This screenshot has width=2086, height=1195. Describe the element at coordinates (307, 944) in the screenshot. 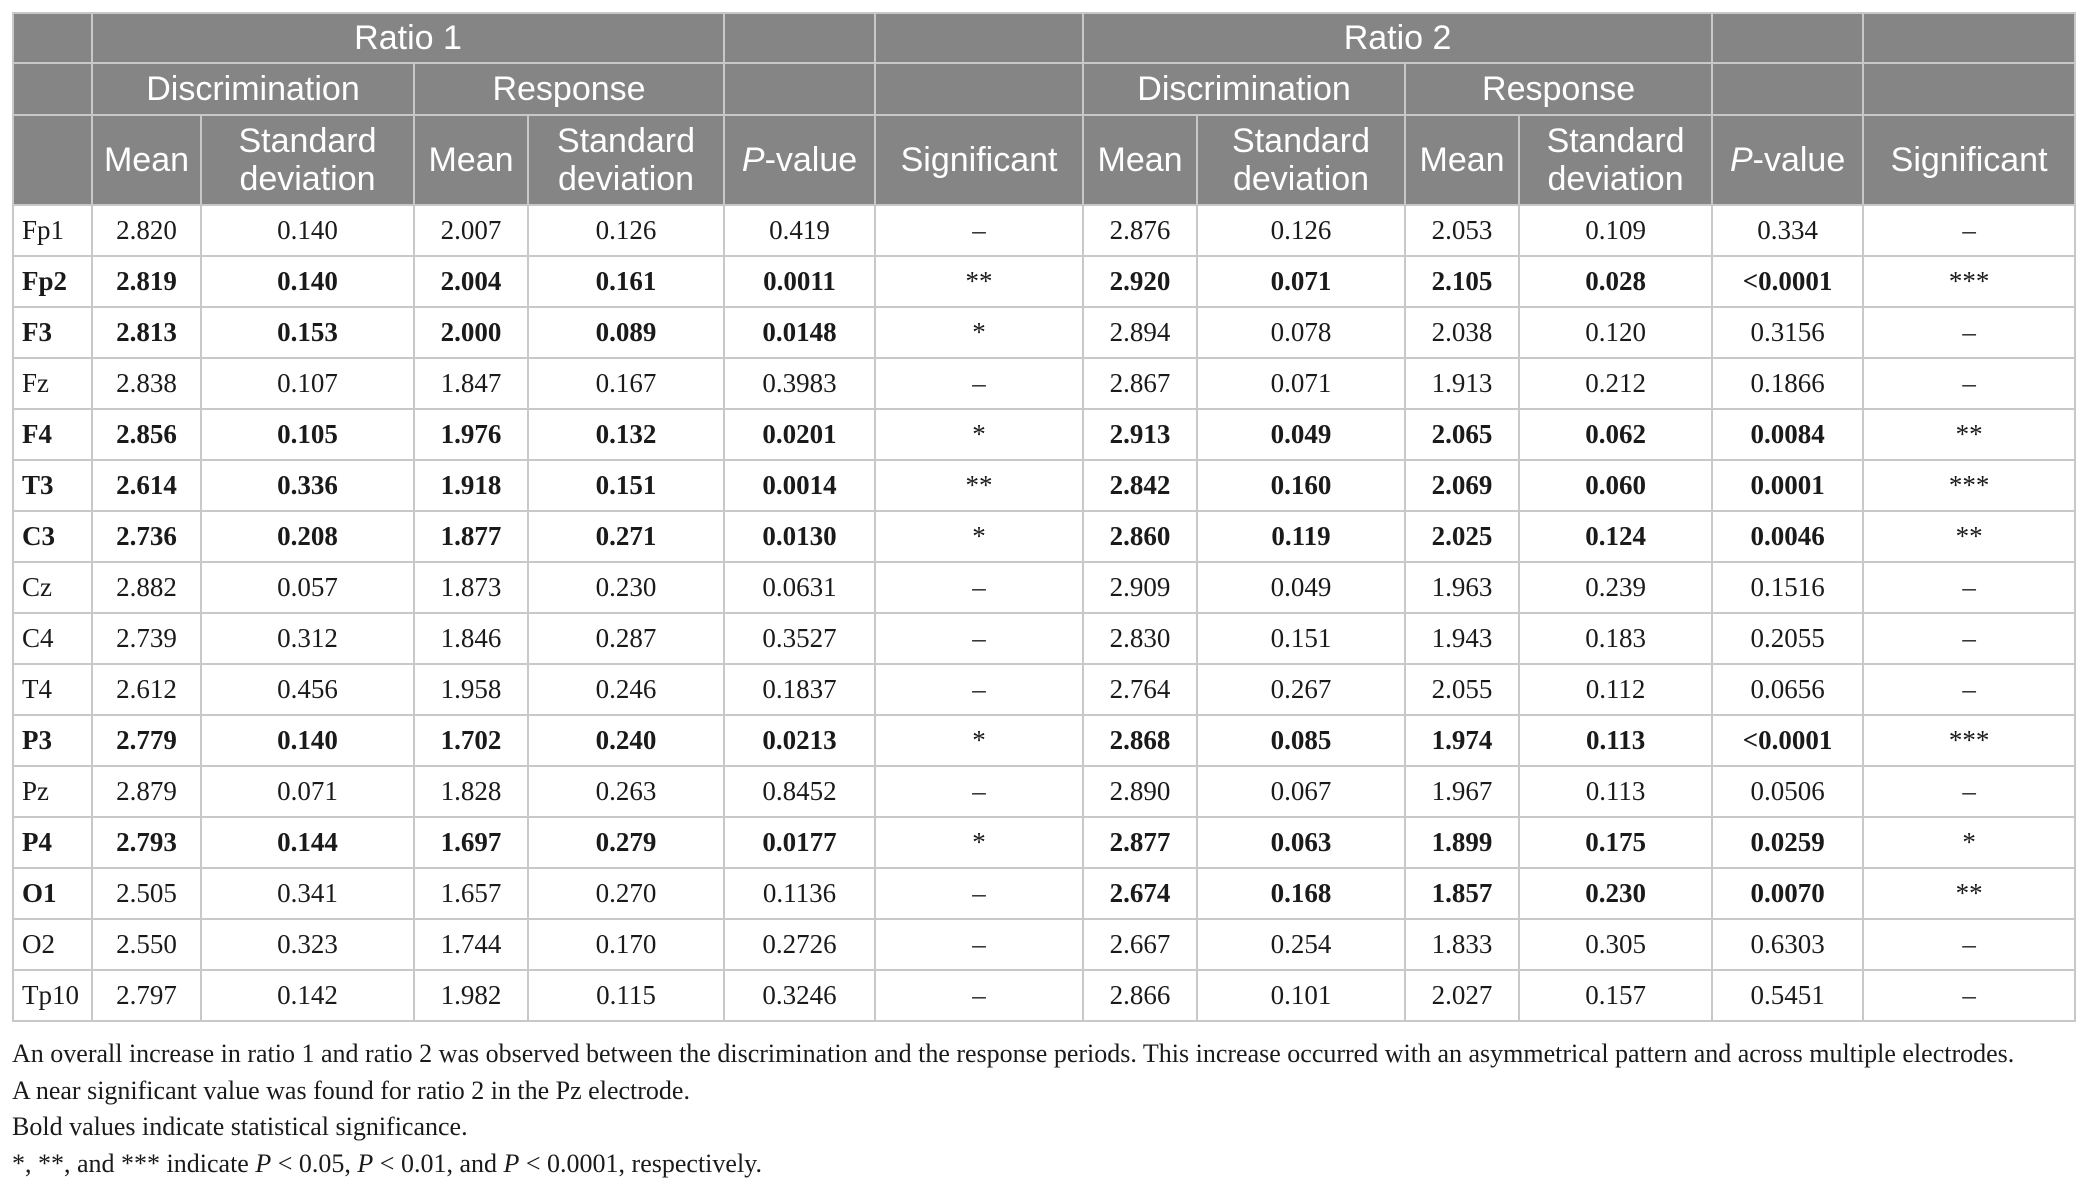

I see `r1-sd-discrimination-cell: 0.323` at that location.